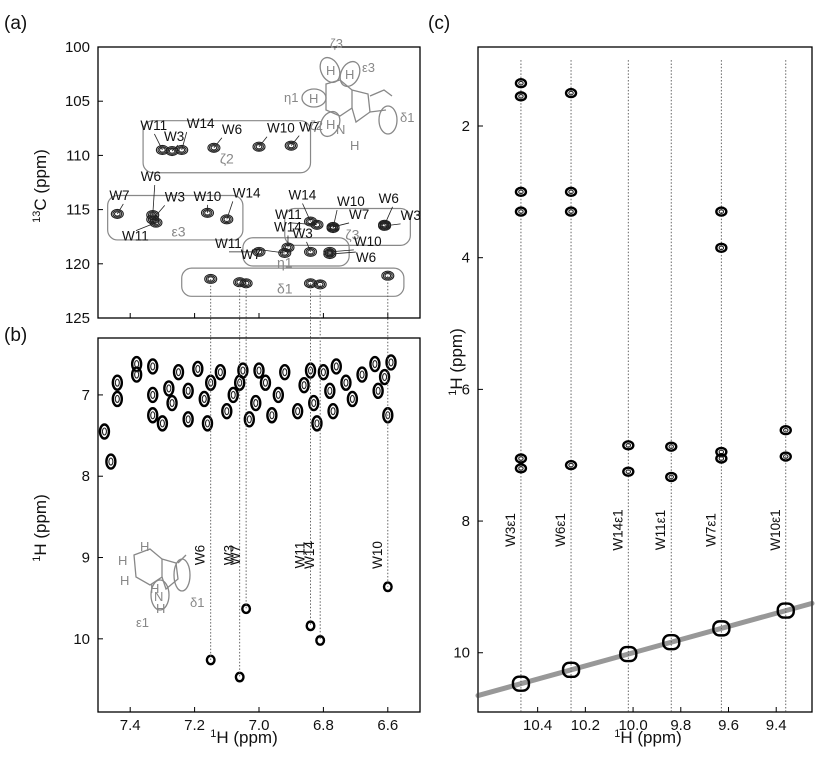  I want to click on panel-a-peaks, so click(252, 215).